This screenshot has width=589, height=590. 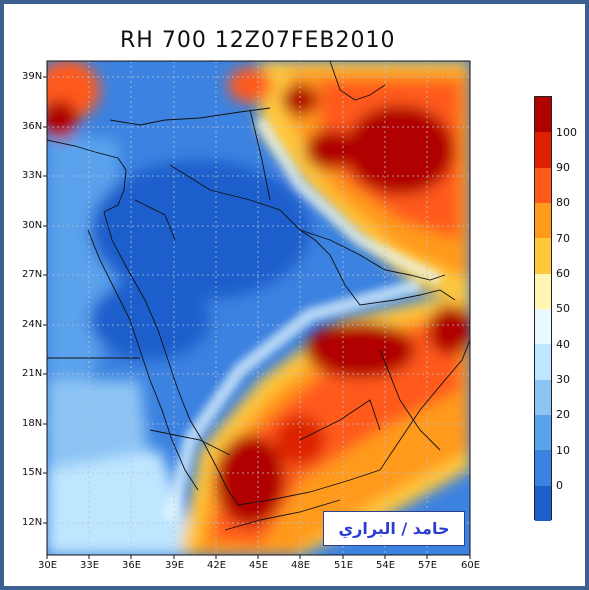 I want to click on credit-box: حامد / البراري, so click(x=394, y=528).